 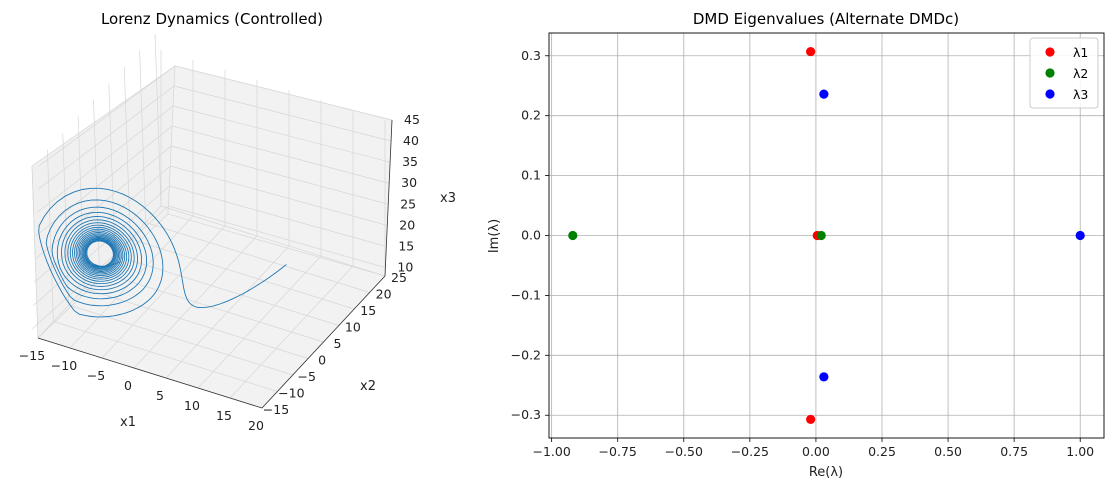 I want to click on x2-tick-label: 0, so click(x=322, y=360).